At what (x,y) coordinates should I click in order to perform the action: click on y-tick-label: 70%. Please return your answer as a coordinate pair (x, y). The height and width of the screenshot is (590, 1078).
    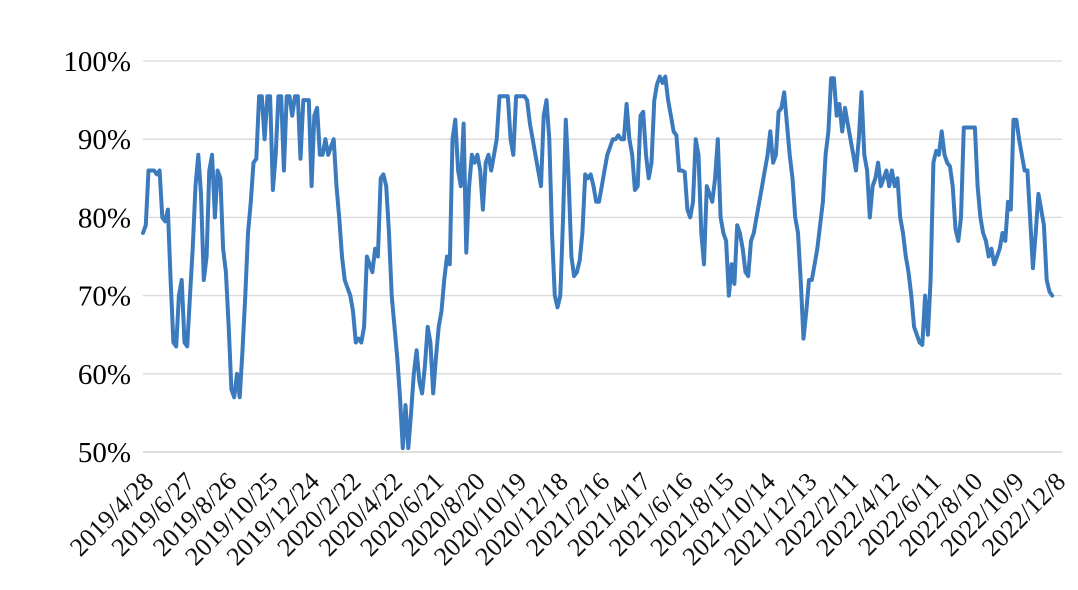
    Looking at the image, I should click on (104, 297).